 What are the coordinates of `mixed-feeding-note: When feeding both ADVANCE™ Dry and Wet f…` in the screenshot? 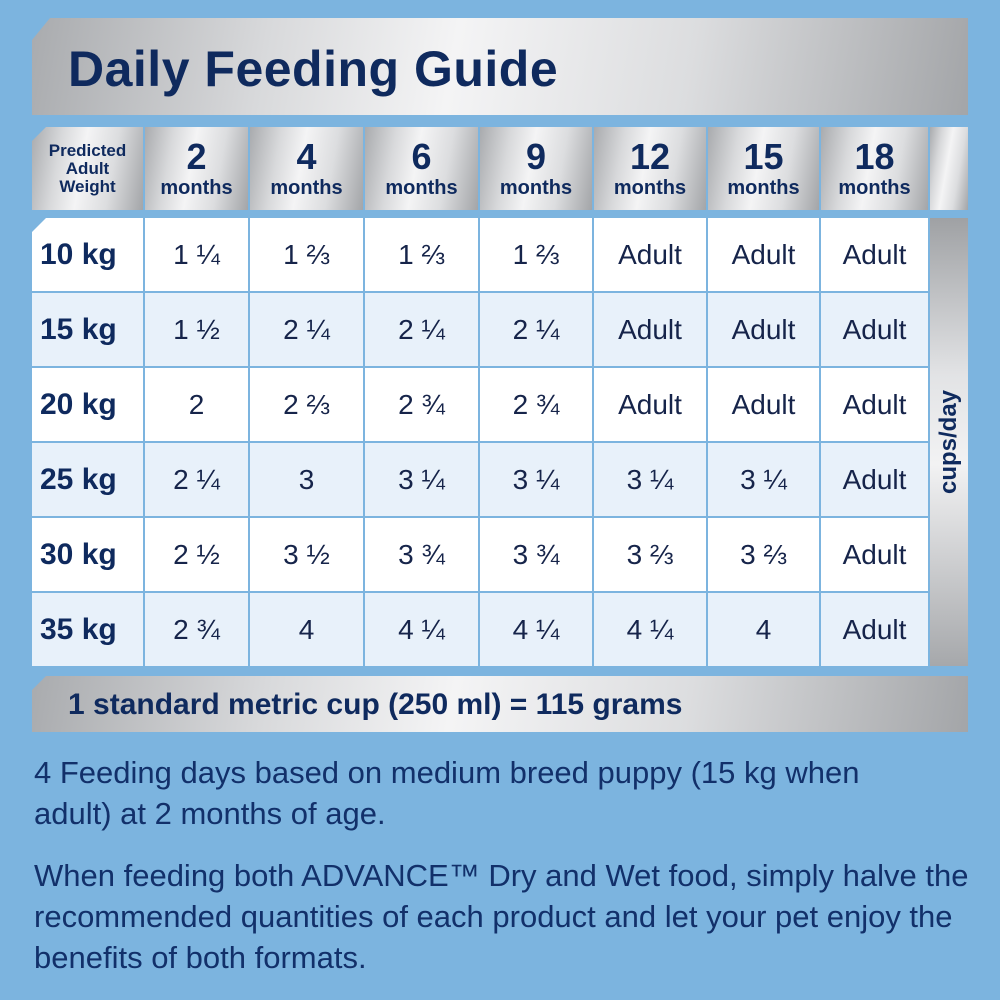 It's located at (501, 916).